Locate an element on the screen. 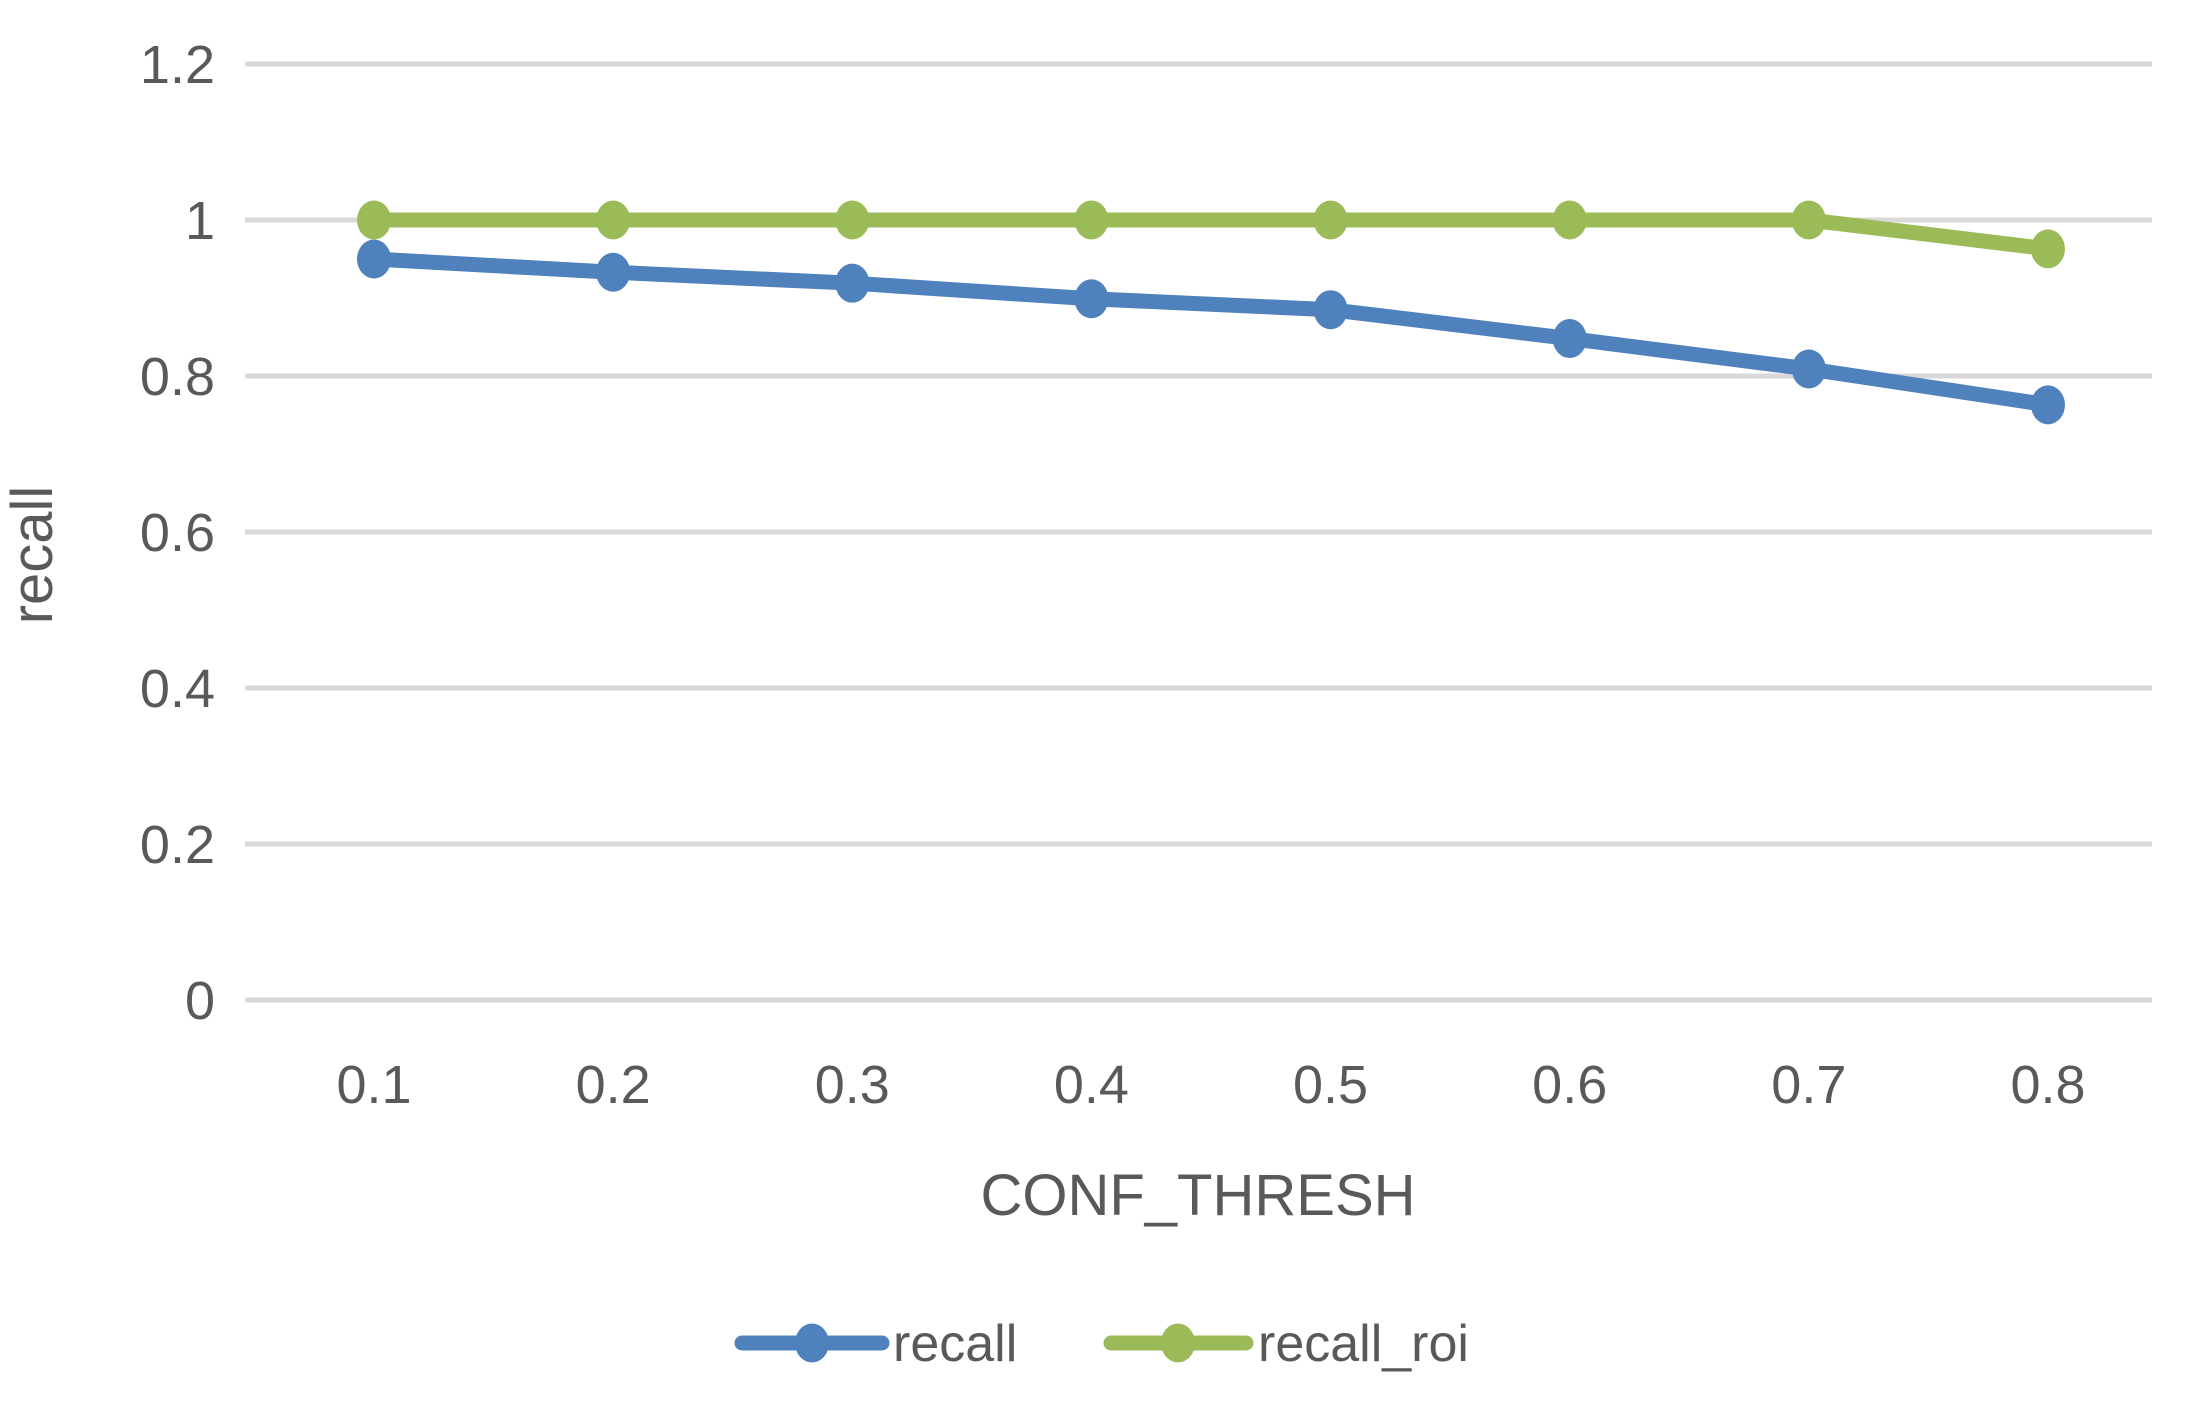 The image size is (2188, 1413). y-tick-labels: 0 0.2 0.4 0.6 0.8 1 1.2 is located at coordinates (177, 533).